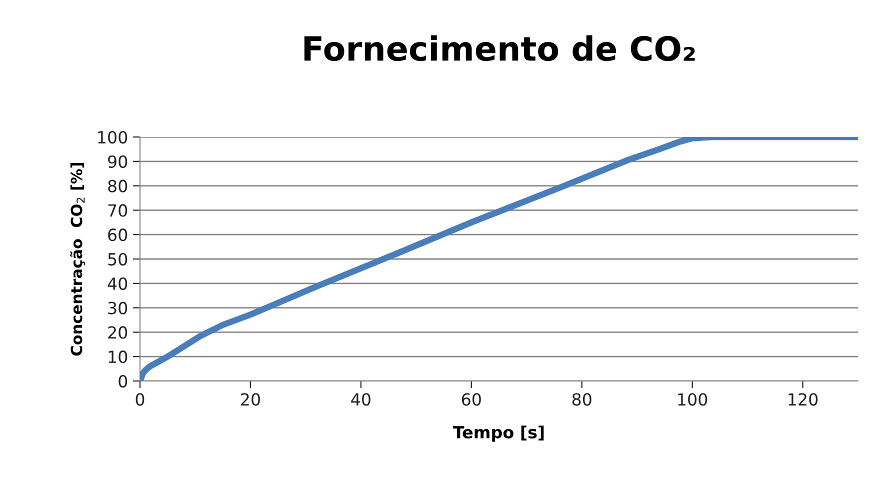 Image resolution: width=893 pixels, height=493 pixels. What do you see at coordinates (250, 399) in the screenshot?
I see `x-tick-label: 20` at bounding box center [250, 399].